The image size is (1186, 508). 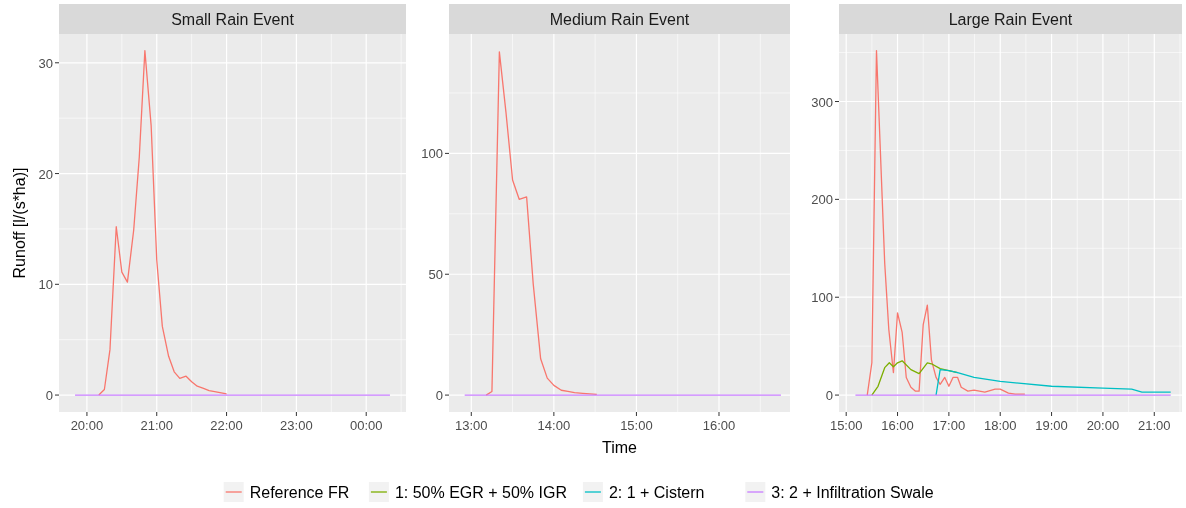 I want to click on legend-label: Reference FR, so click(x=299, y=492).